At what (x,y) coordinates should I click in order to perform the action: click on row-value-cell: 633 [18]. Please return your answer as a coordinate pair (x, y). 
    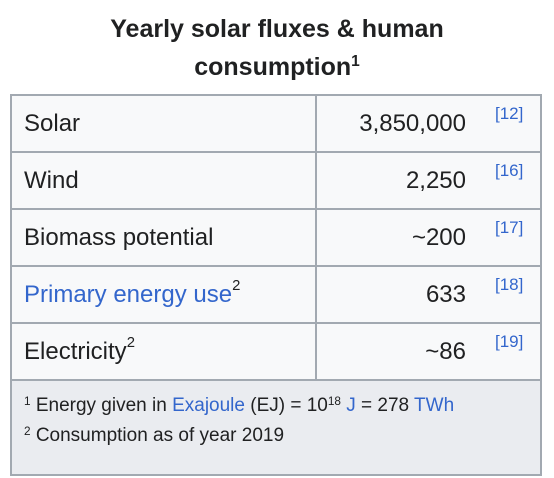
    Looking at the image, I should click on (428, 294).